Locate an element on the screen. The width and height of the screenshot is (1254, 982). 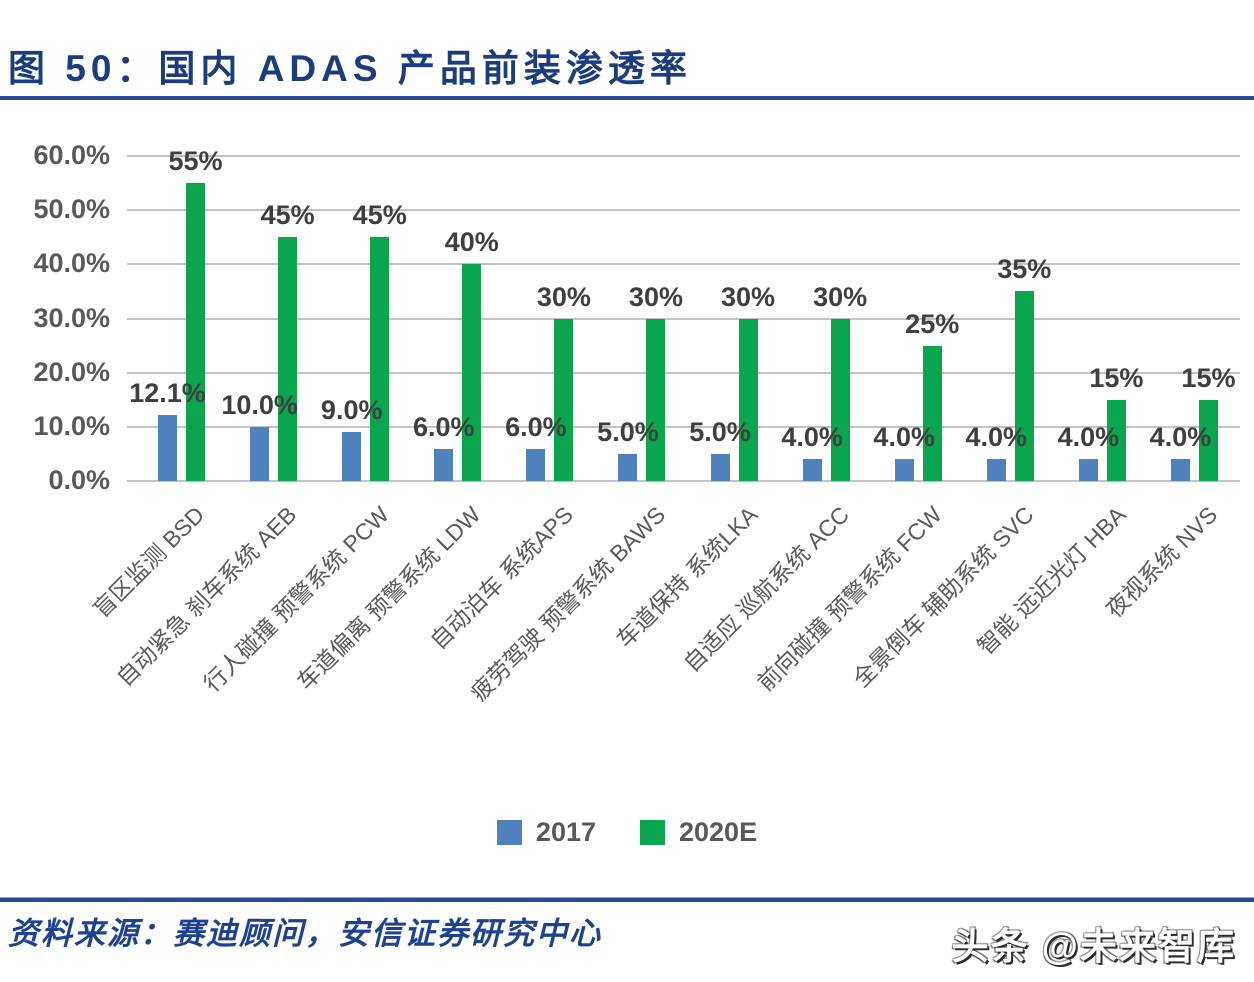
bar-value-label: 25% is located at coordinates (932, 323).